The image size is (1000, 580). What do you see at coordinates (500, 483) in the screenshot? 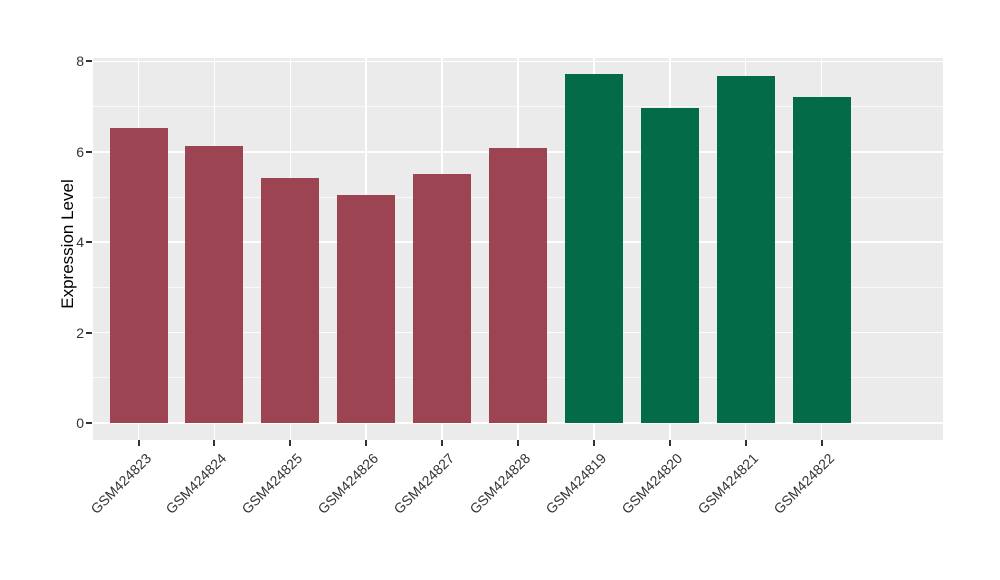
I see `x-tick-label: GSM424828` at bounding box center [500, 483].